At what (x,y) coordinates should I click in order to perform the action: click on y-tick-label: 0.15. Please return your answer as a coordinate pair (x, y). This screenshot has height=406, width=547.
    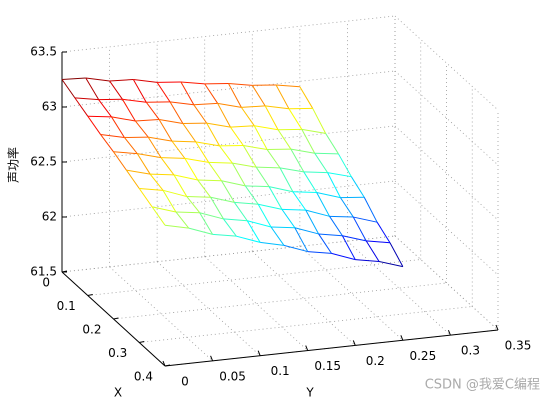
    Looking at the image, I should click on (327, 366).